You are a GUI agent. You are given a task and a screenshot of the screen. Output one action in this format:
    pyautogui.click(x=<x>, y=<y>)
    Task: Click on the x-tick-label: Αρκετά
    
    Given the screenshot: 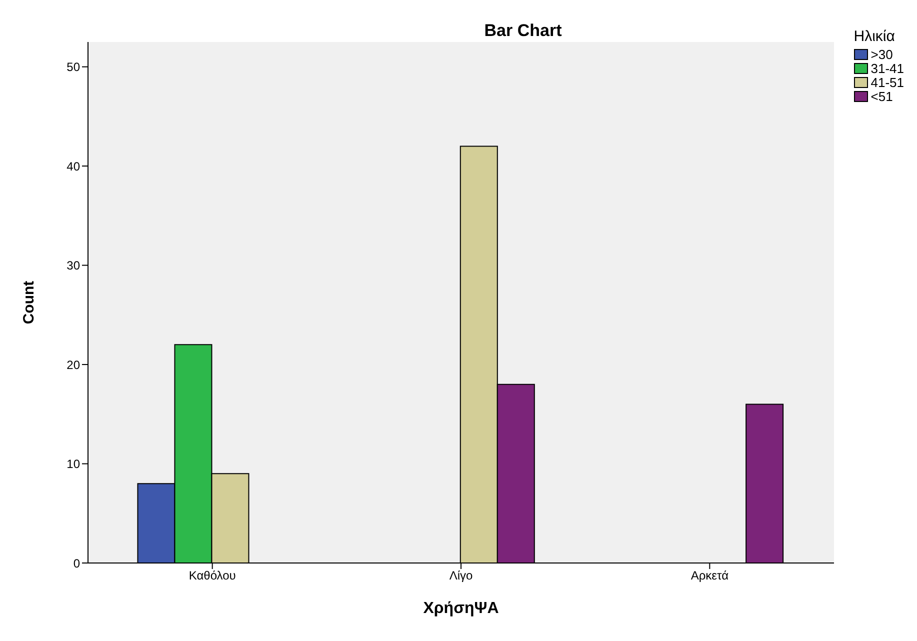 What is the action you would take?
    pyautogui.click(x=709, y=575)
    